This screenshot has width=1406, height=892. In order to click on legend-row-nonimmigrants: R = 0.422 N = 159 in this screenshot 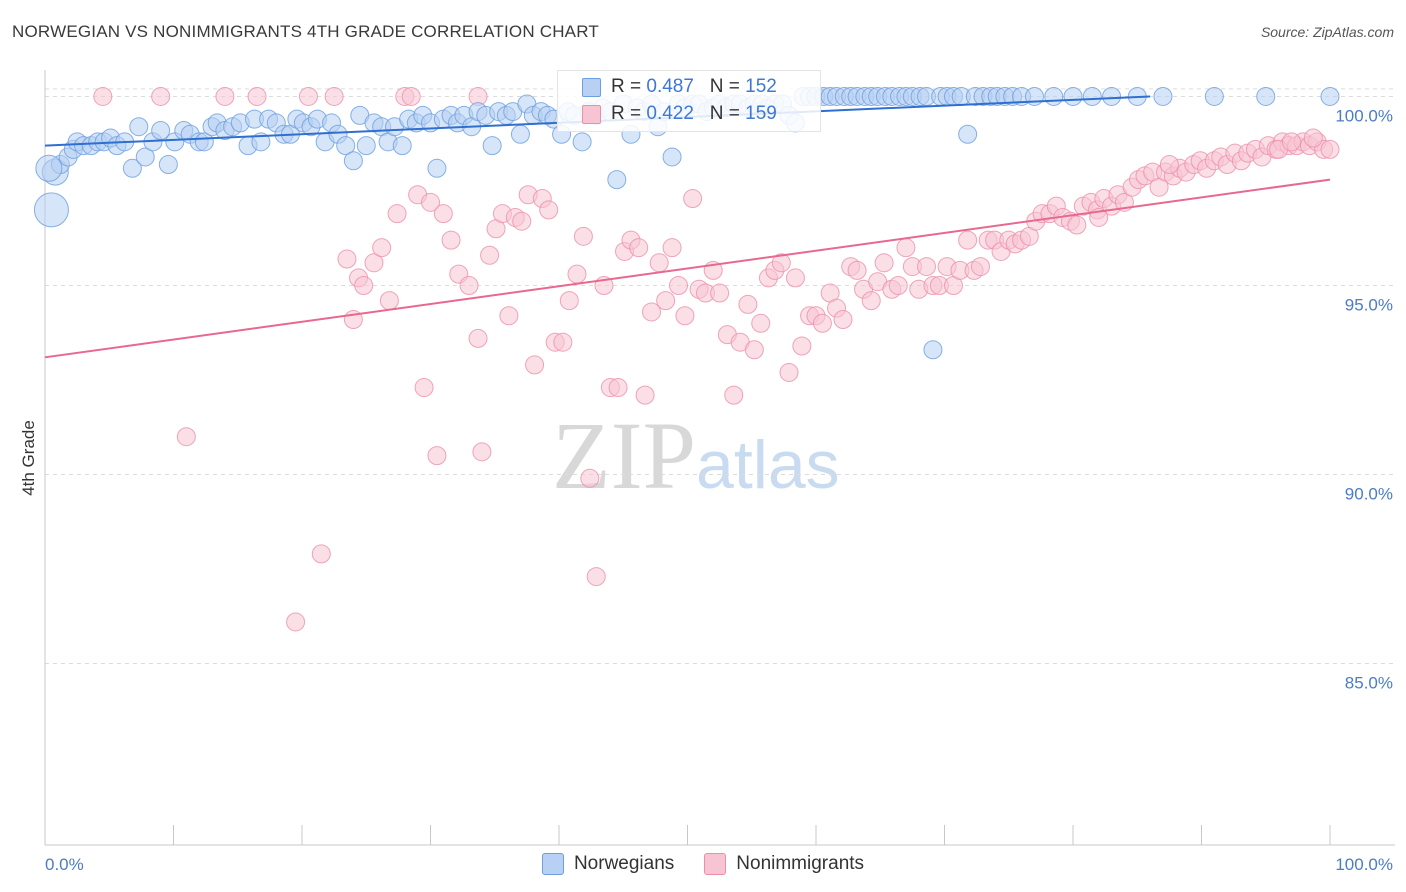, I will do `click(679, 114)`.